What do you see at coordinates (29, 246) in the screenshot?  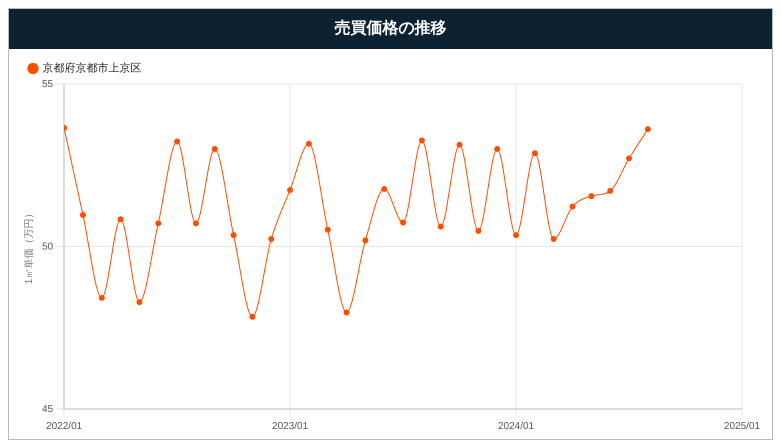 I see `y-axis-title: 1㎡単価（万円）` at bounding box center [29, 246].